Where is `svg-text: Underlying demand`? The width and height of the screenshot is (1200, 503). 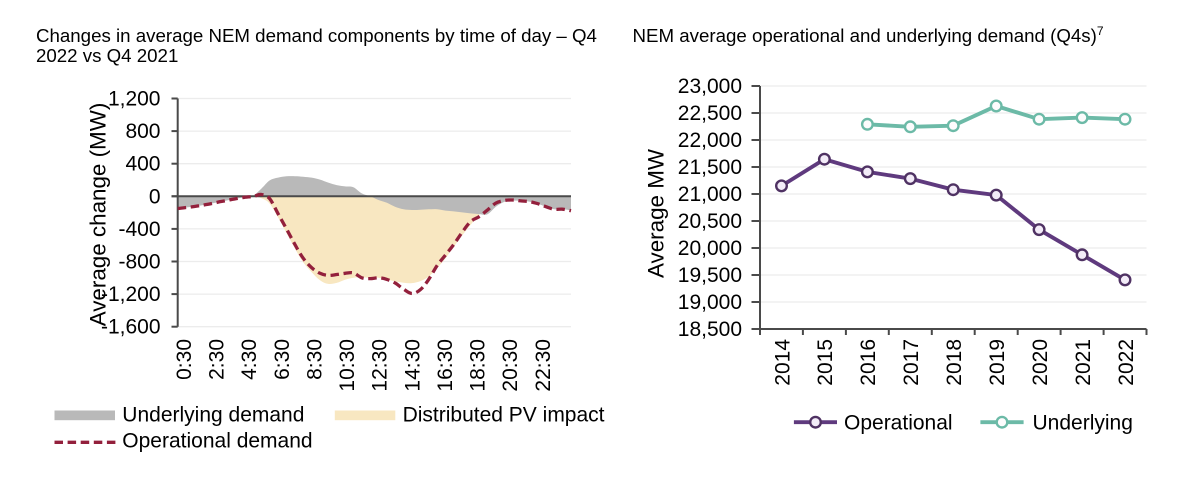
svg-text: Underlying demand is located at coordinates (213, 415).